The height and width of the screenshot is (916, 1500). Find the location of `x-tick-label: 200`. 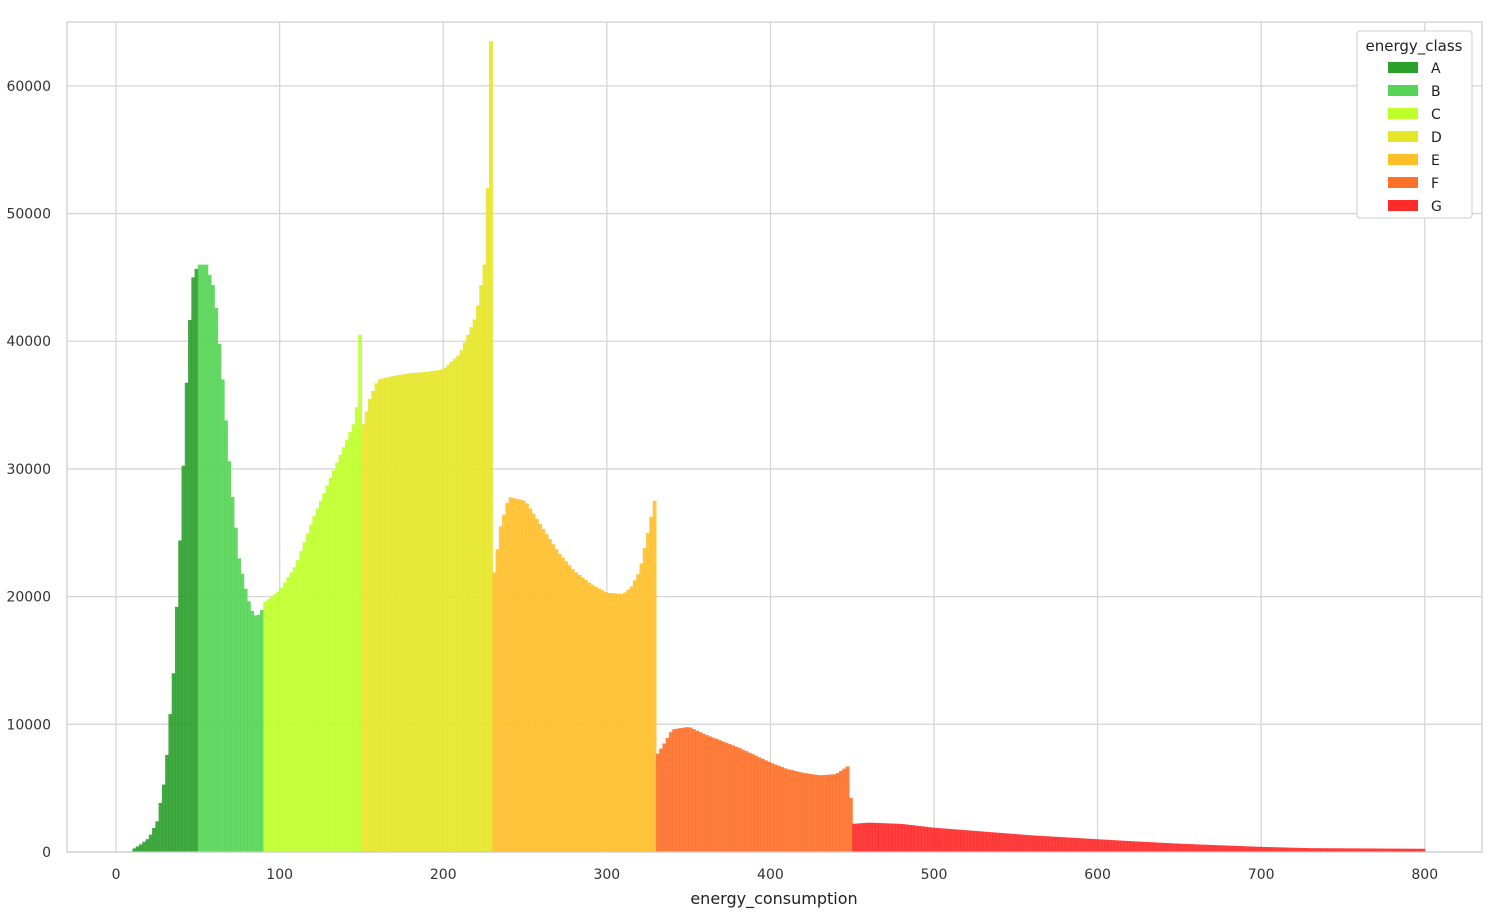

x-tick-label: 200 is located at coordinates (443, 875).